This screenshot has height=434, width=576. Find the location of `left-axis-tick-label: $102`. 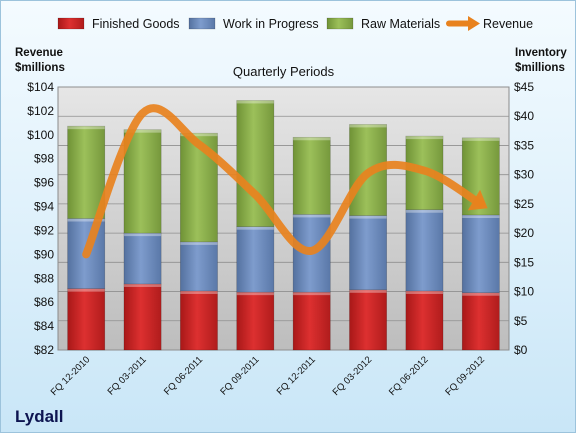

left-axis-tick-label: $102 is located at coordinates (40, 111).